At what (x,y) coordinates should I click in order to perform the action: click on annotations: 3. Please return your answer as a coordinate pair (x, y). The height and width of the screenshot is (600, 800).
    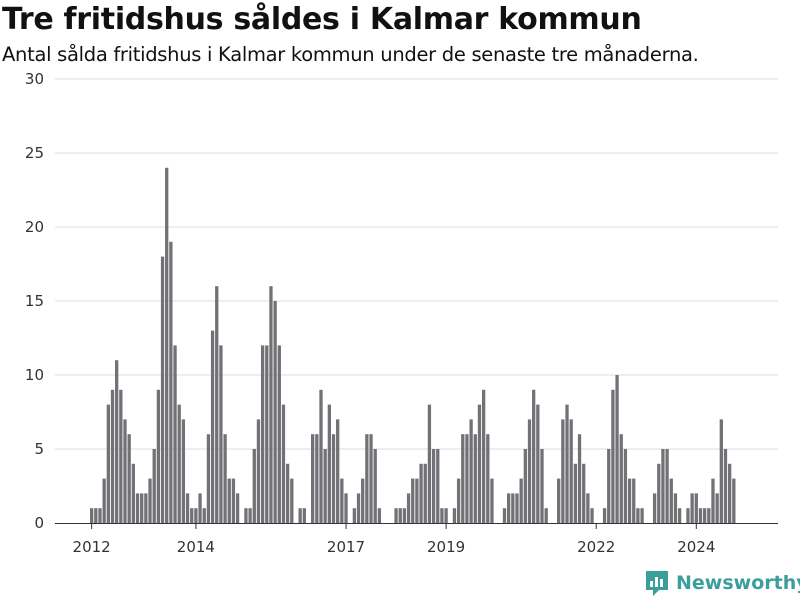
    Looking at the image, I should click on (746, 2).